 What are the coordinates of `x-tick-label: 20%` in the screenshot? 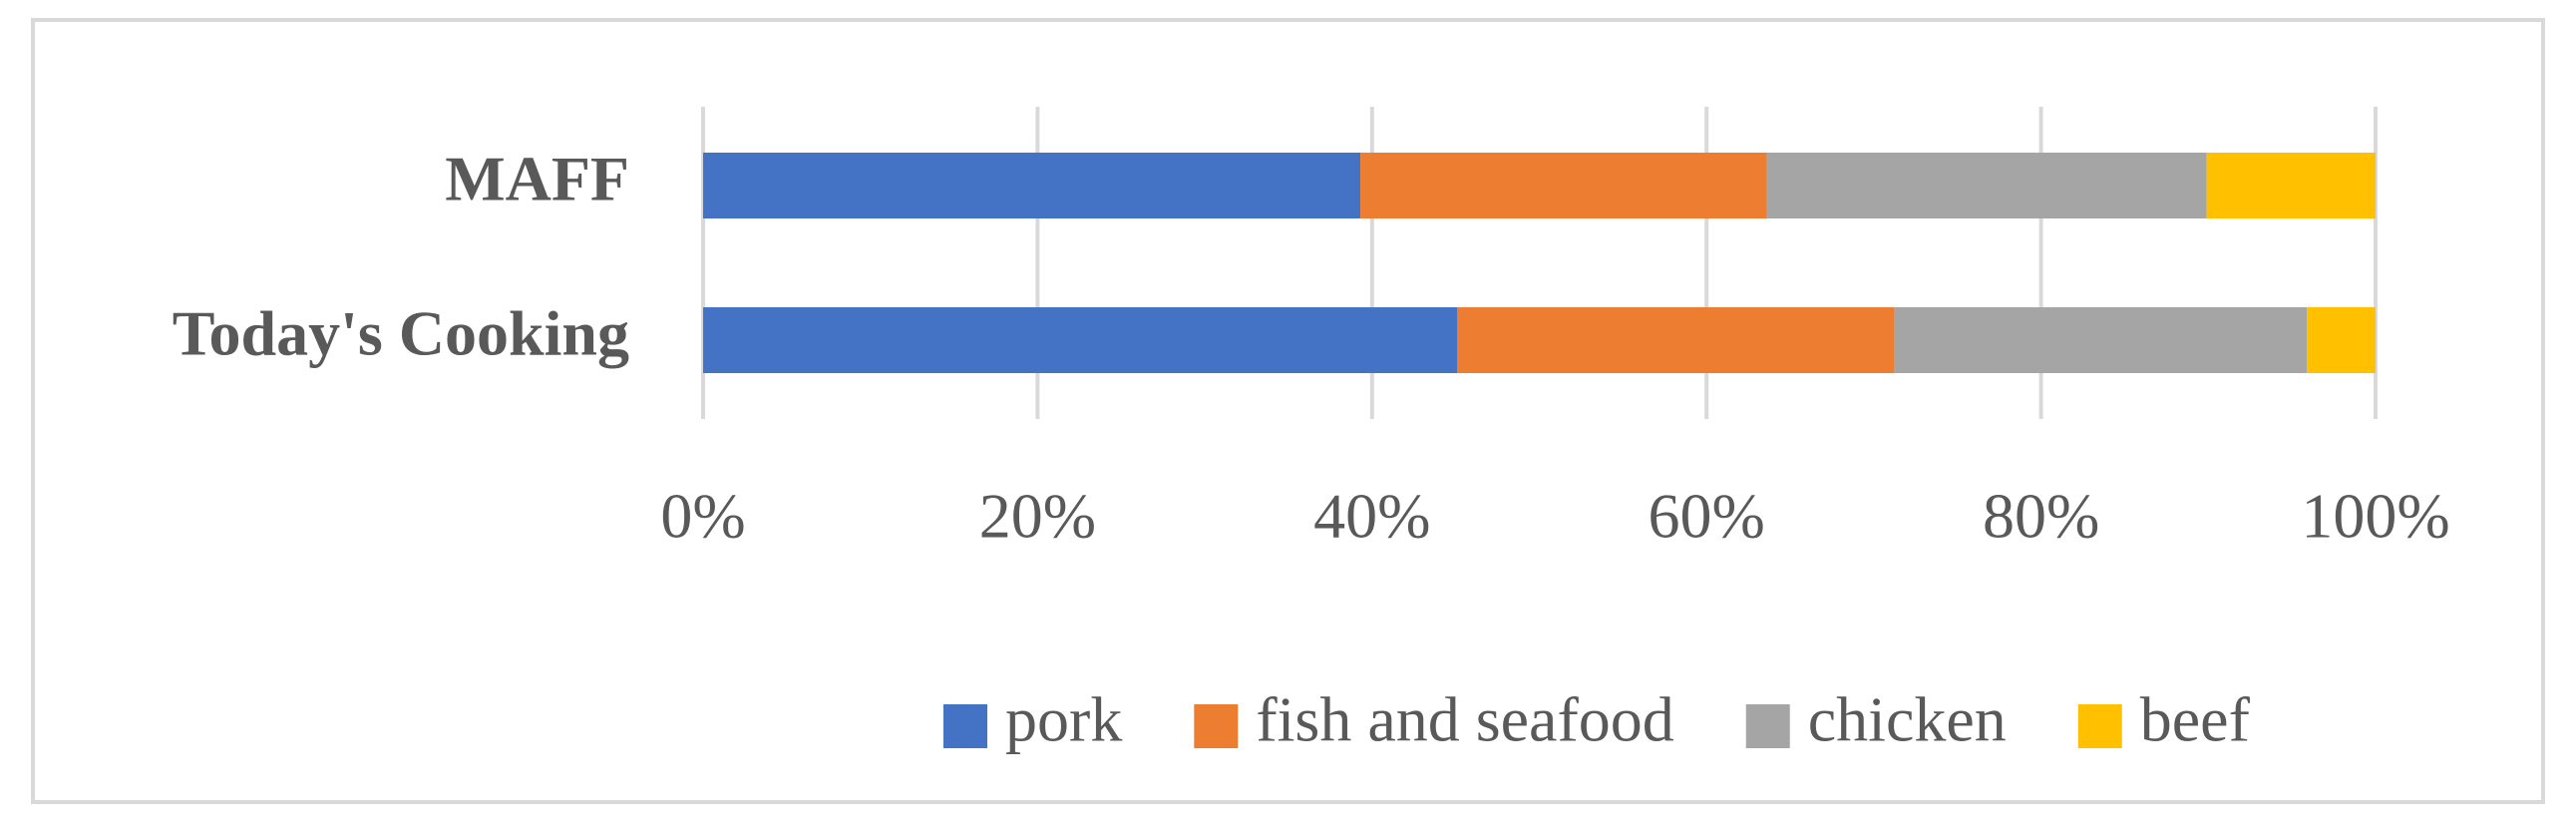 It's located at (1037, 516).